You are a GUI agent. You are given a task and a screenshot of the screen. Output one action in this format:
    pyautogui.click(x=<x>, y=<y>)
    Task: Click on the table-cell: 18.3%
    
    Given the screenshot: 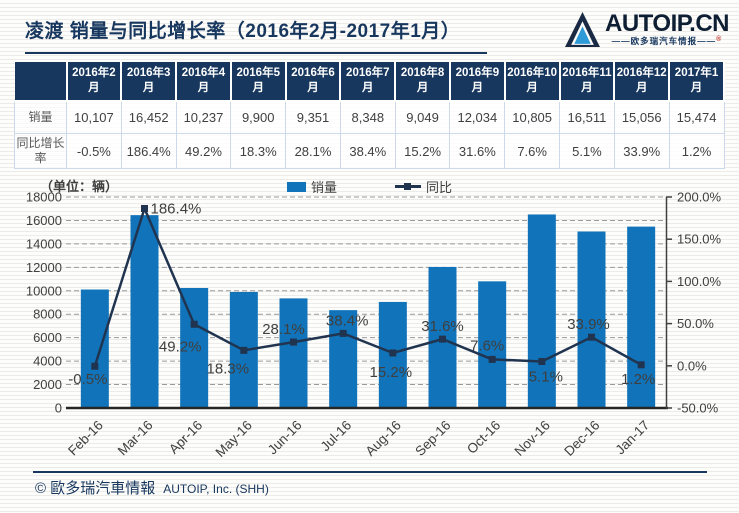 What is the action you would take?
    pyautogui.click(x=258, y=151)
    